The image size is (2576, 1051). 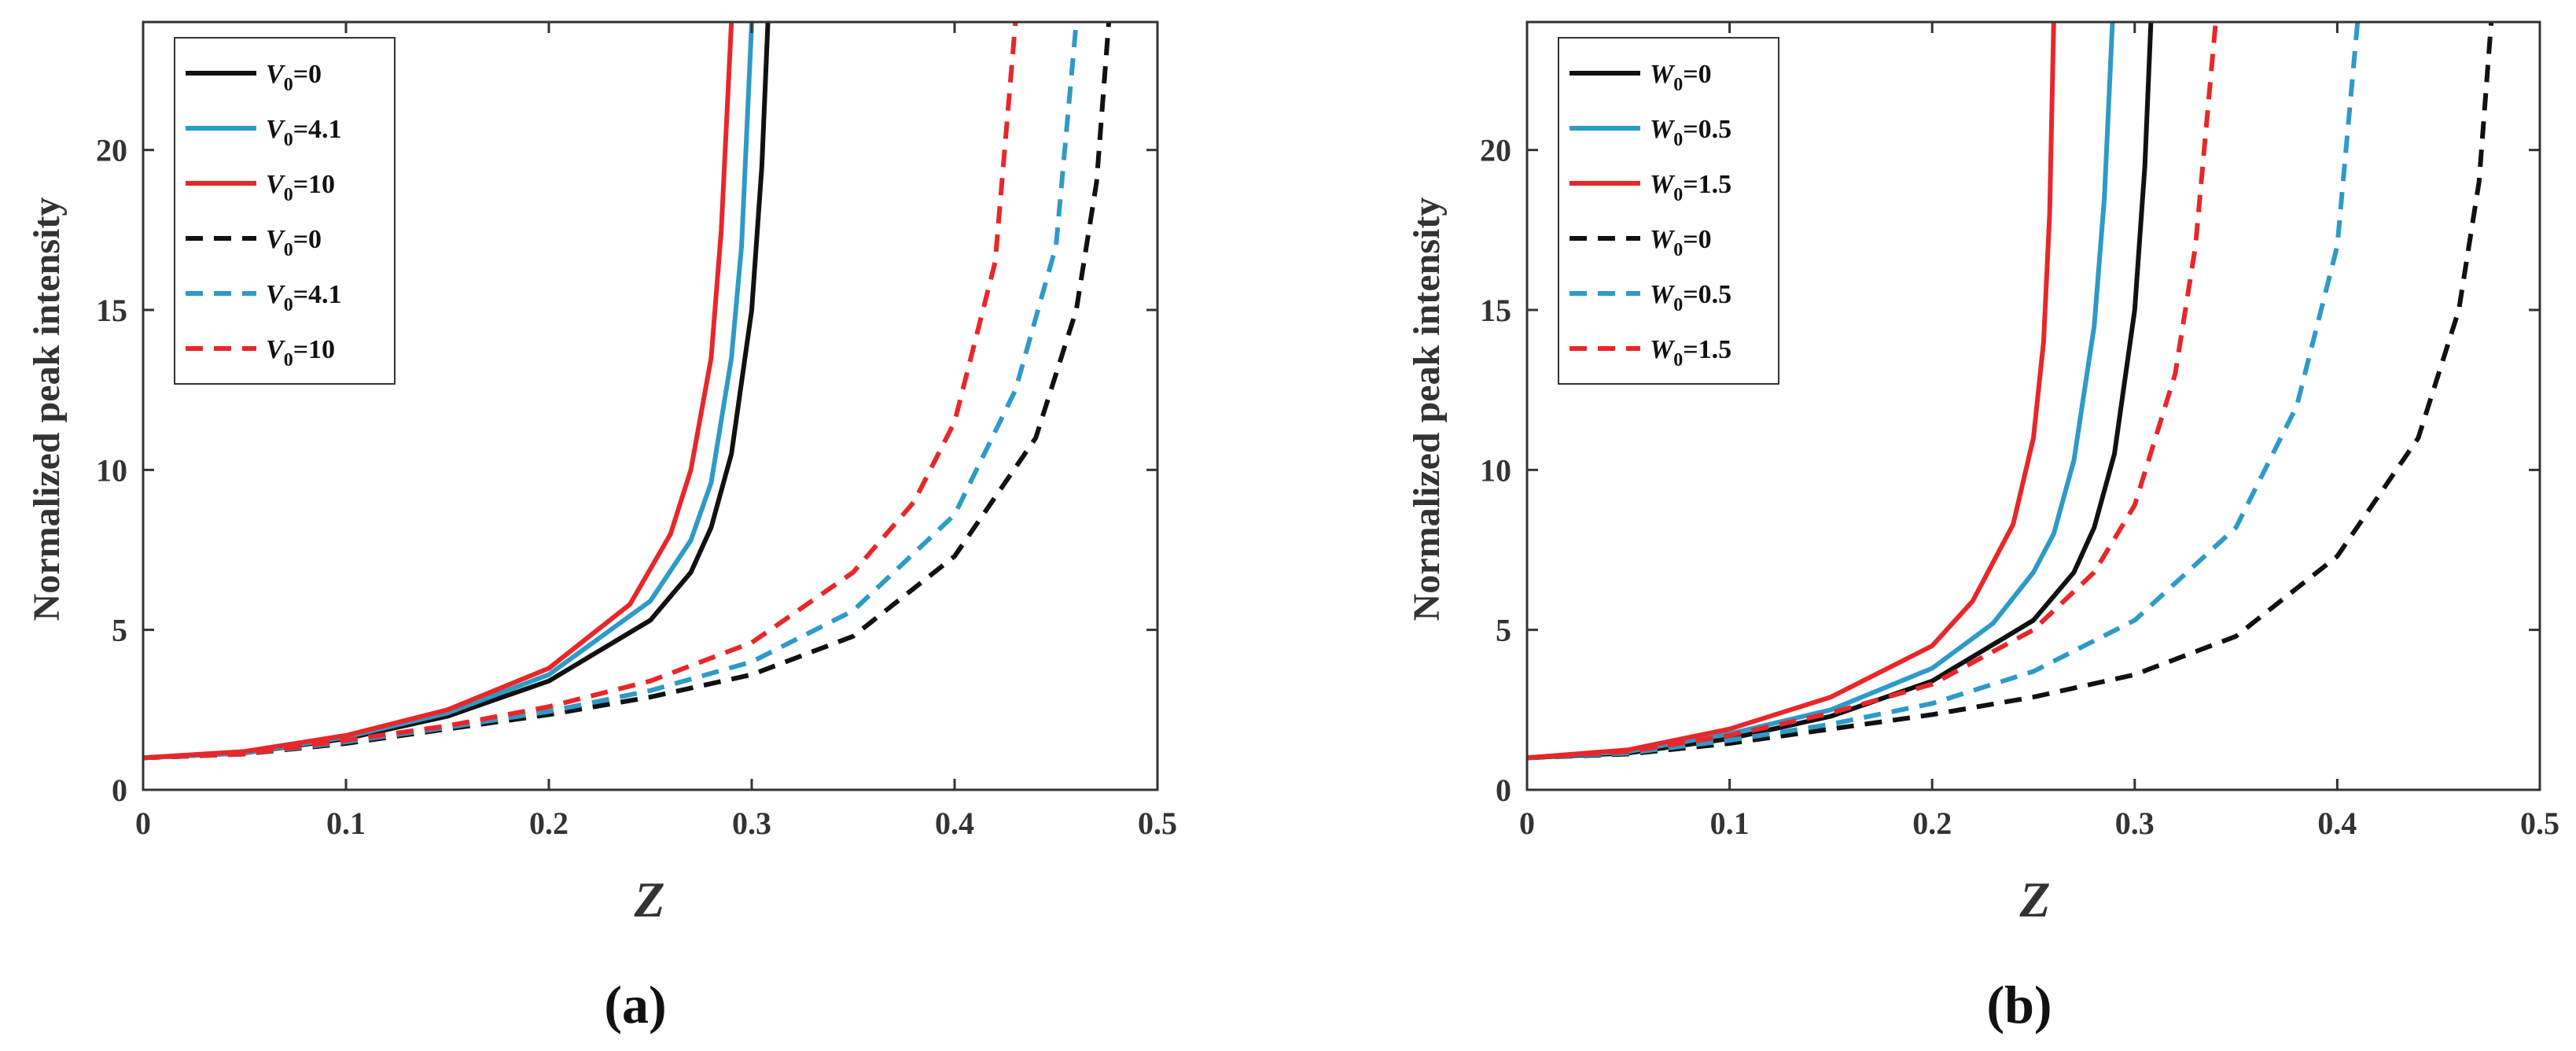 I want to click on legend: W0=0 W0=0.5 W0=1.5 W0=0 W0=0.5 W0=1.5, so click(x=1669, y=211).